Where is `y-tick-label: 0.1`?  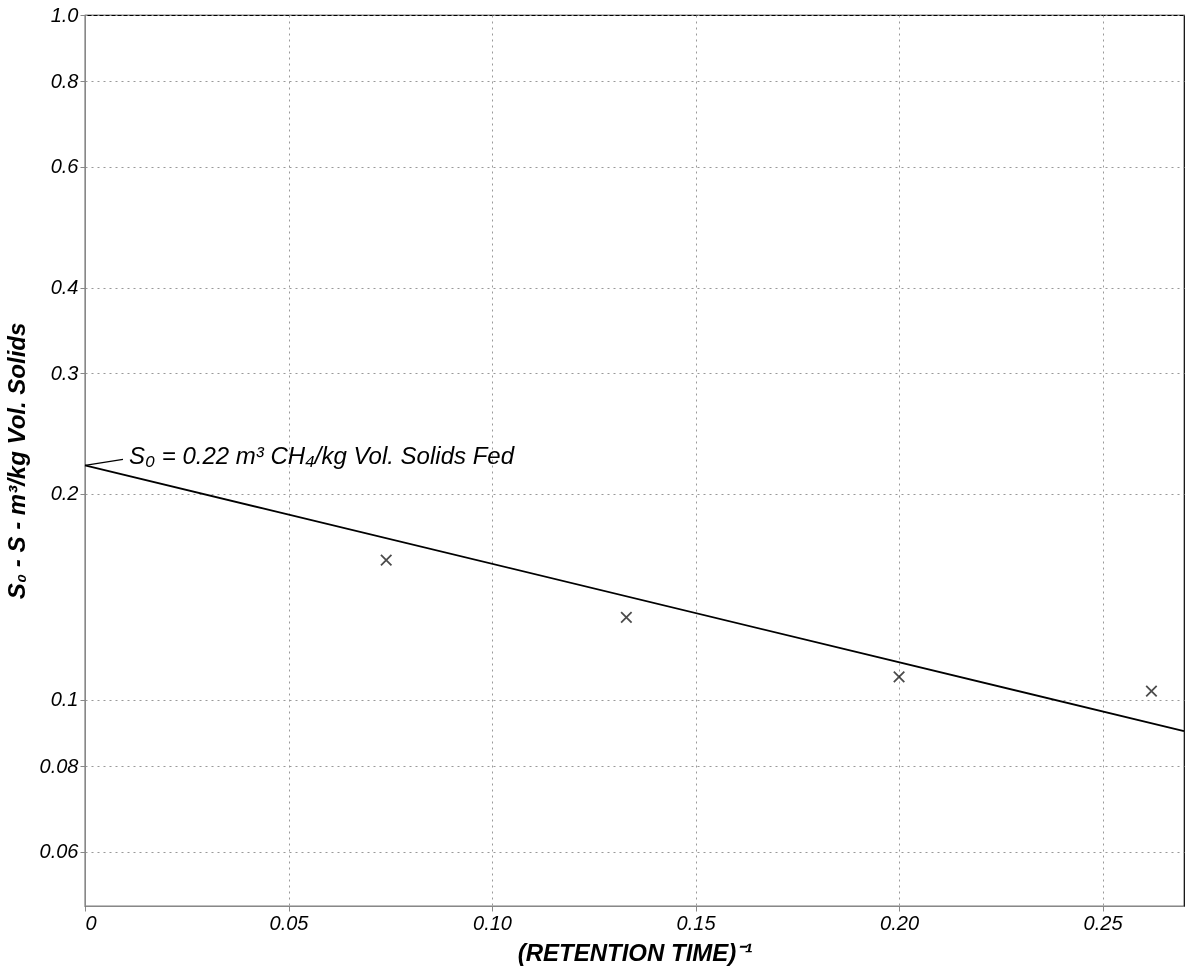
y-tick-label: 0.1 is located at coordinates (64, 699).